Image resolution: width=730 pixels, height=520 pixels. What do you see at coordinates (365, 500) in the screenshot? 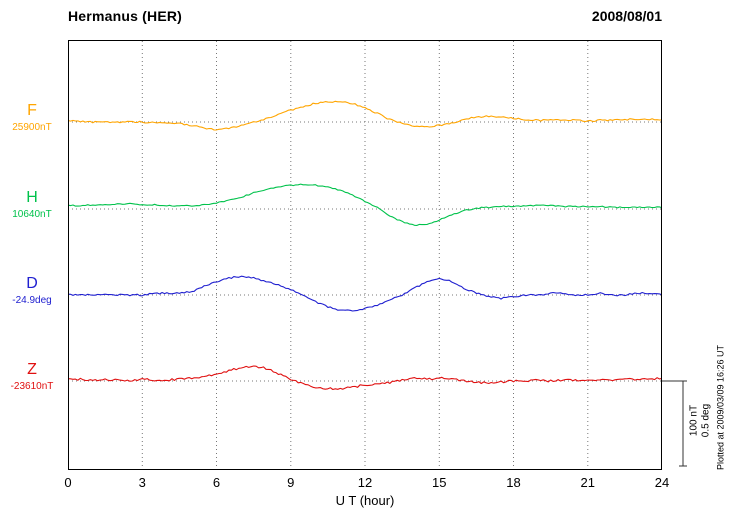
I see `x-axis-label: U T (hour)` at bounding box center [365, 500].